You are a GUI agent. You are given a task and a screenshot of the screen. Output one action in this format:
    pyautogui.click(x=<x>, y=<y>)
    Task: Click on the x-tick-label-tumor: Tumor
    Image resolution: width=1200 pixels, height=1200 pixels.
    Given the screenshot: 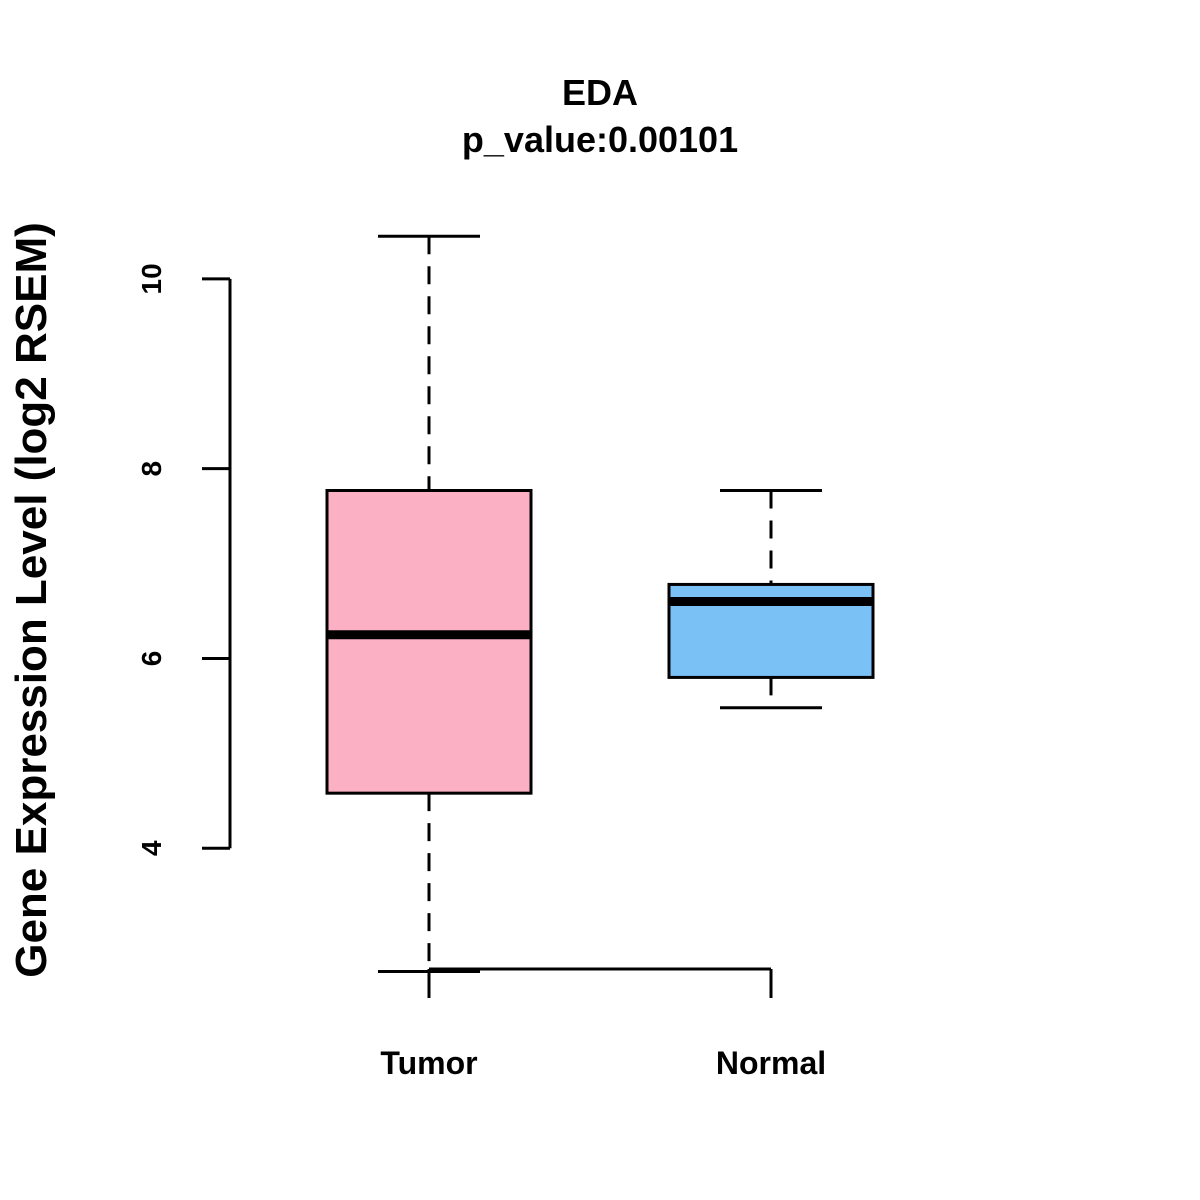 What is the action you would take?
    pyautogui.click(x=428, y=1063)
    